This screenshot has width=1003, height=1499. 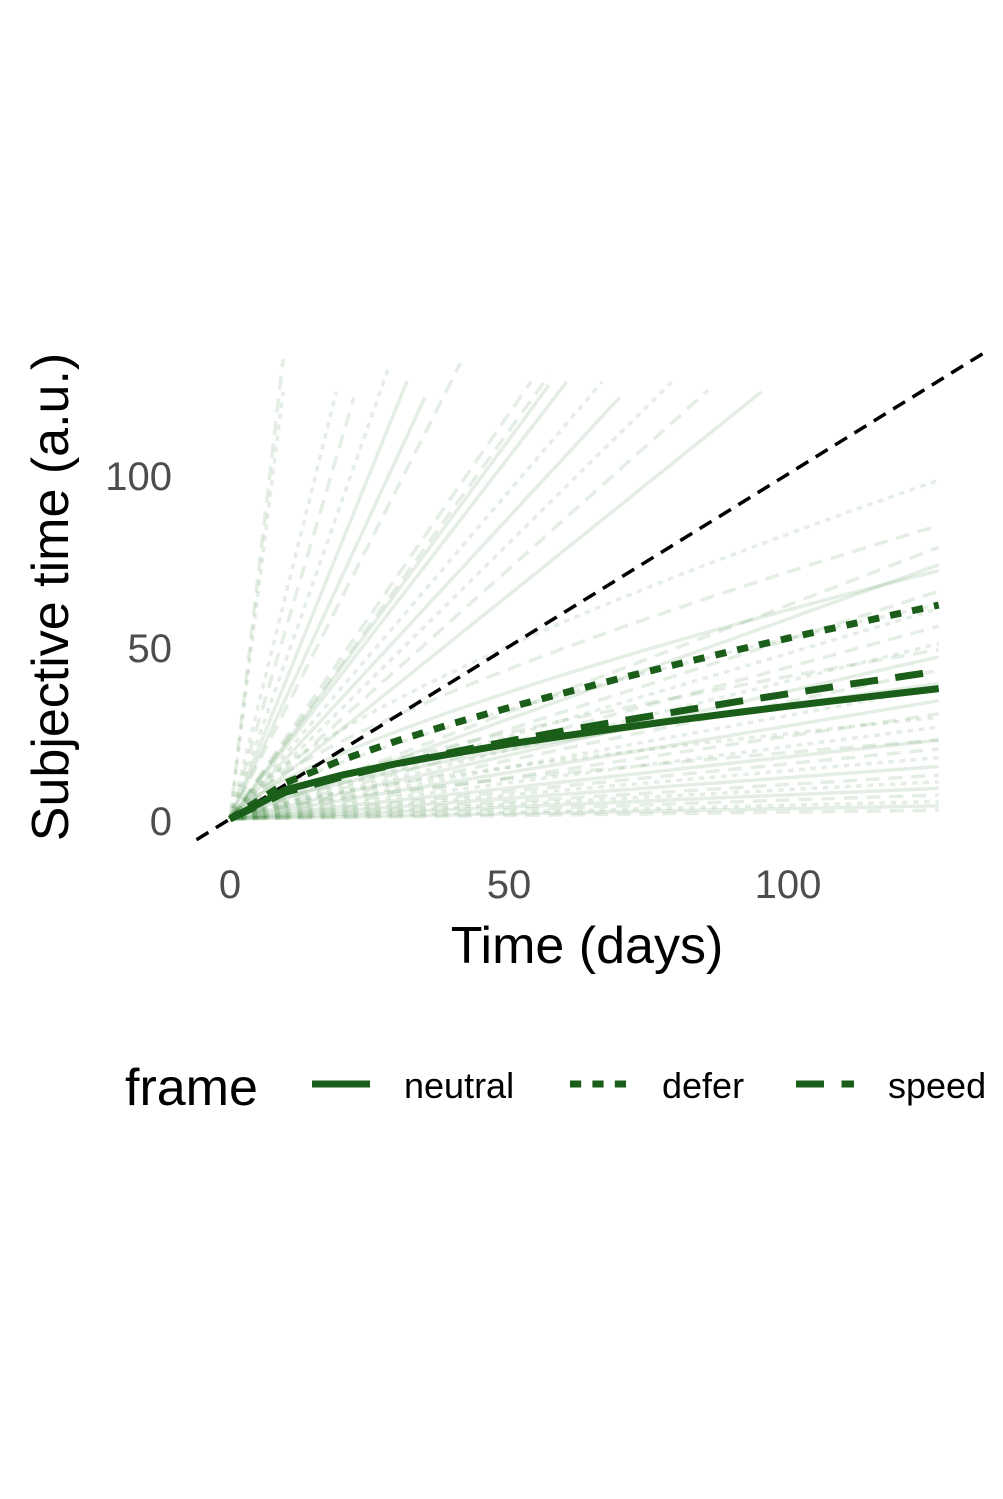 I want to click on mean-line-defer, so click(x=584, y=711).